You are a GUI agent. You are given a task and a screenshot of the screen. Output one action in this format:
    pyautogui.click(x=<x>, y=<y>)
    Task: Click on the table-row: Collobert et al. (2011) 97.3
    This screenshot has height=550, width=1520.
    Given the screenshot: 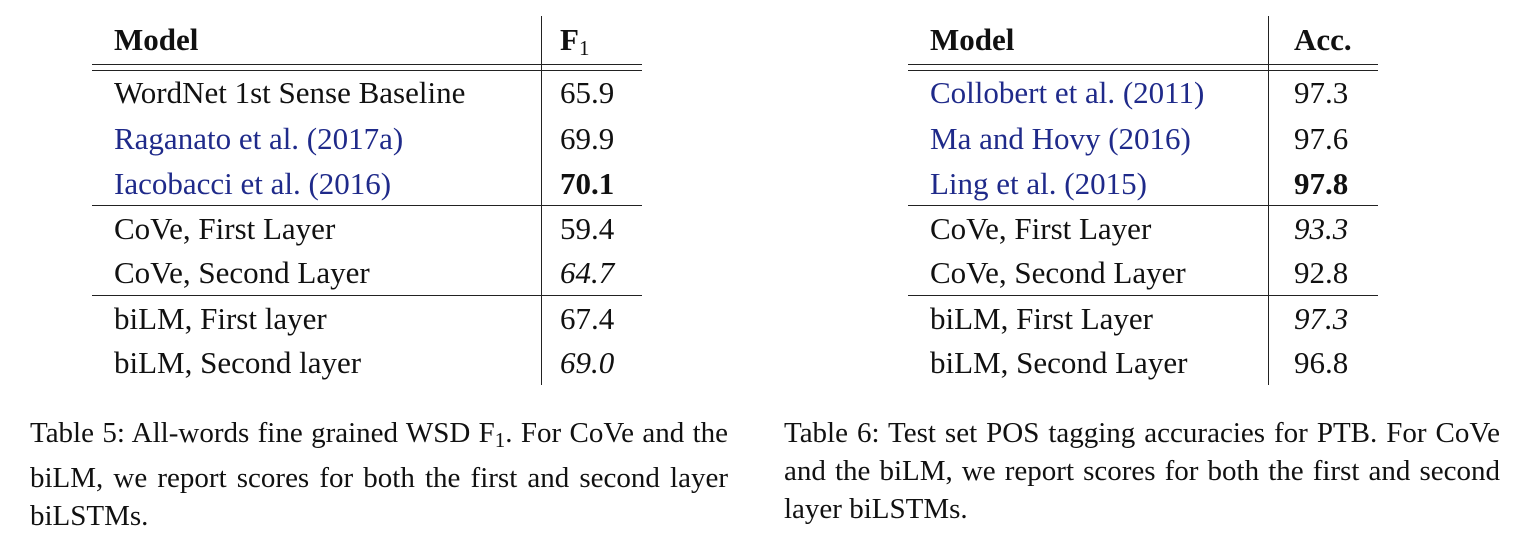 What is the action you would take?
    pyautogui.click(x=1143, y=93)
    